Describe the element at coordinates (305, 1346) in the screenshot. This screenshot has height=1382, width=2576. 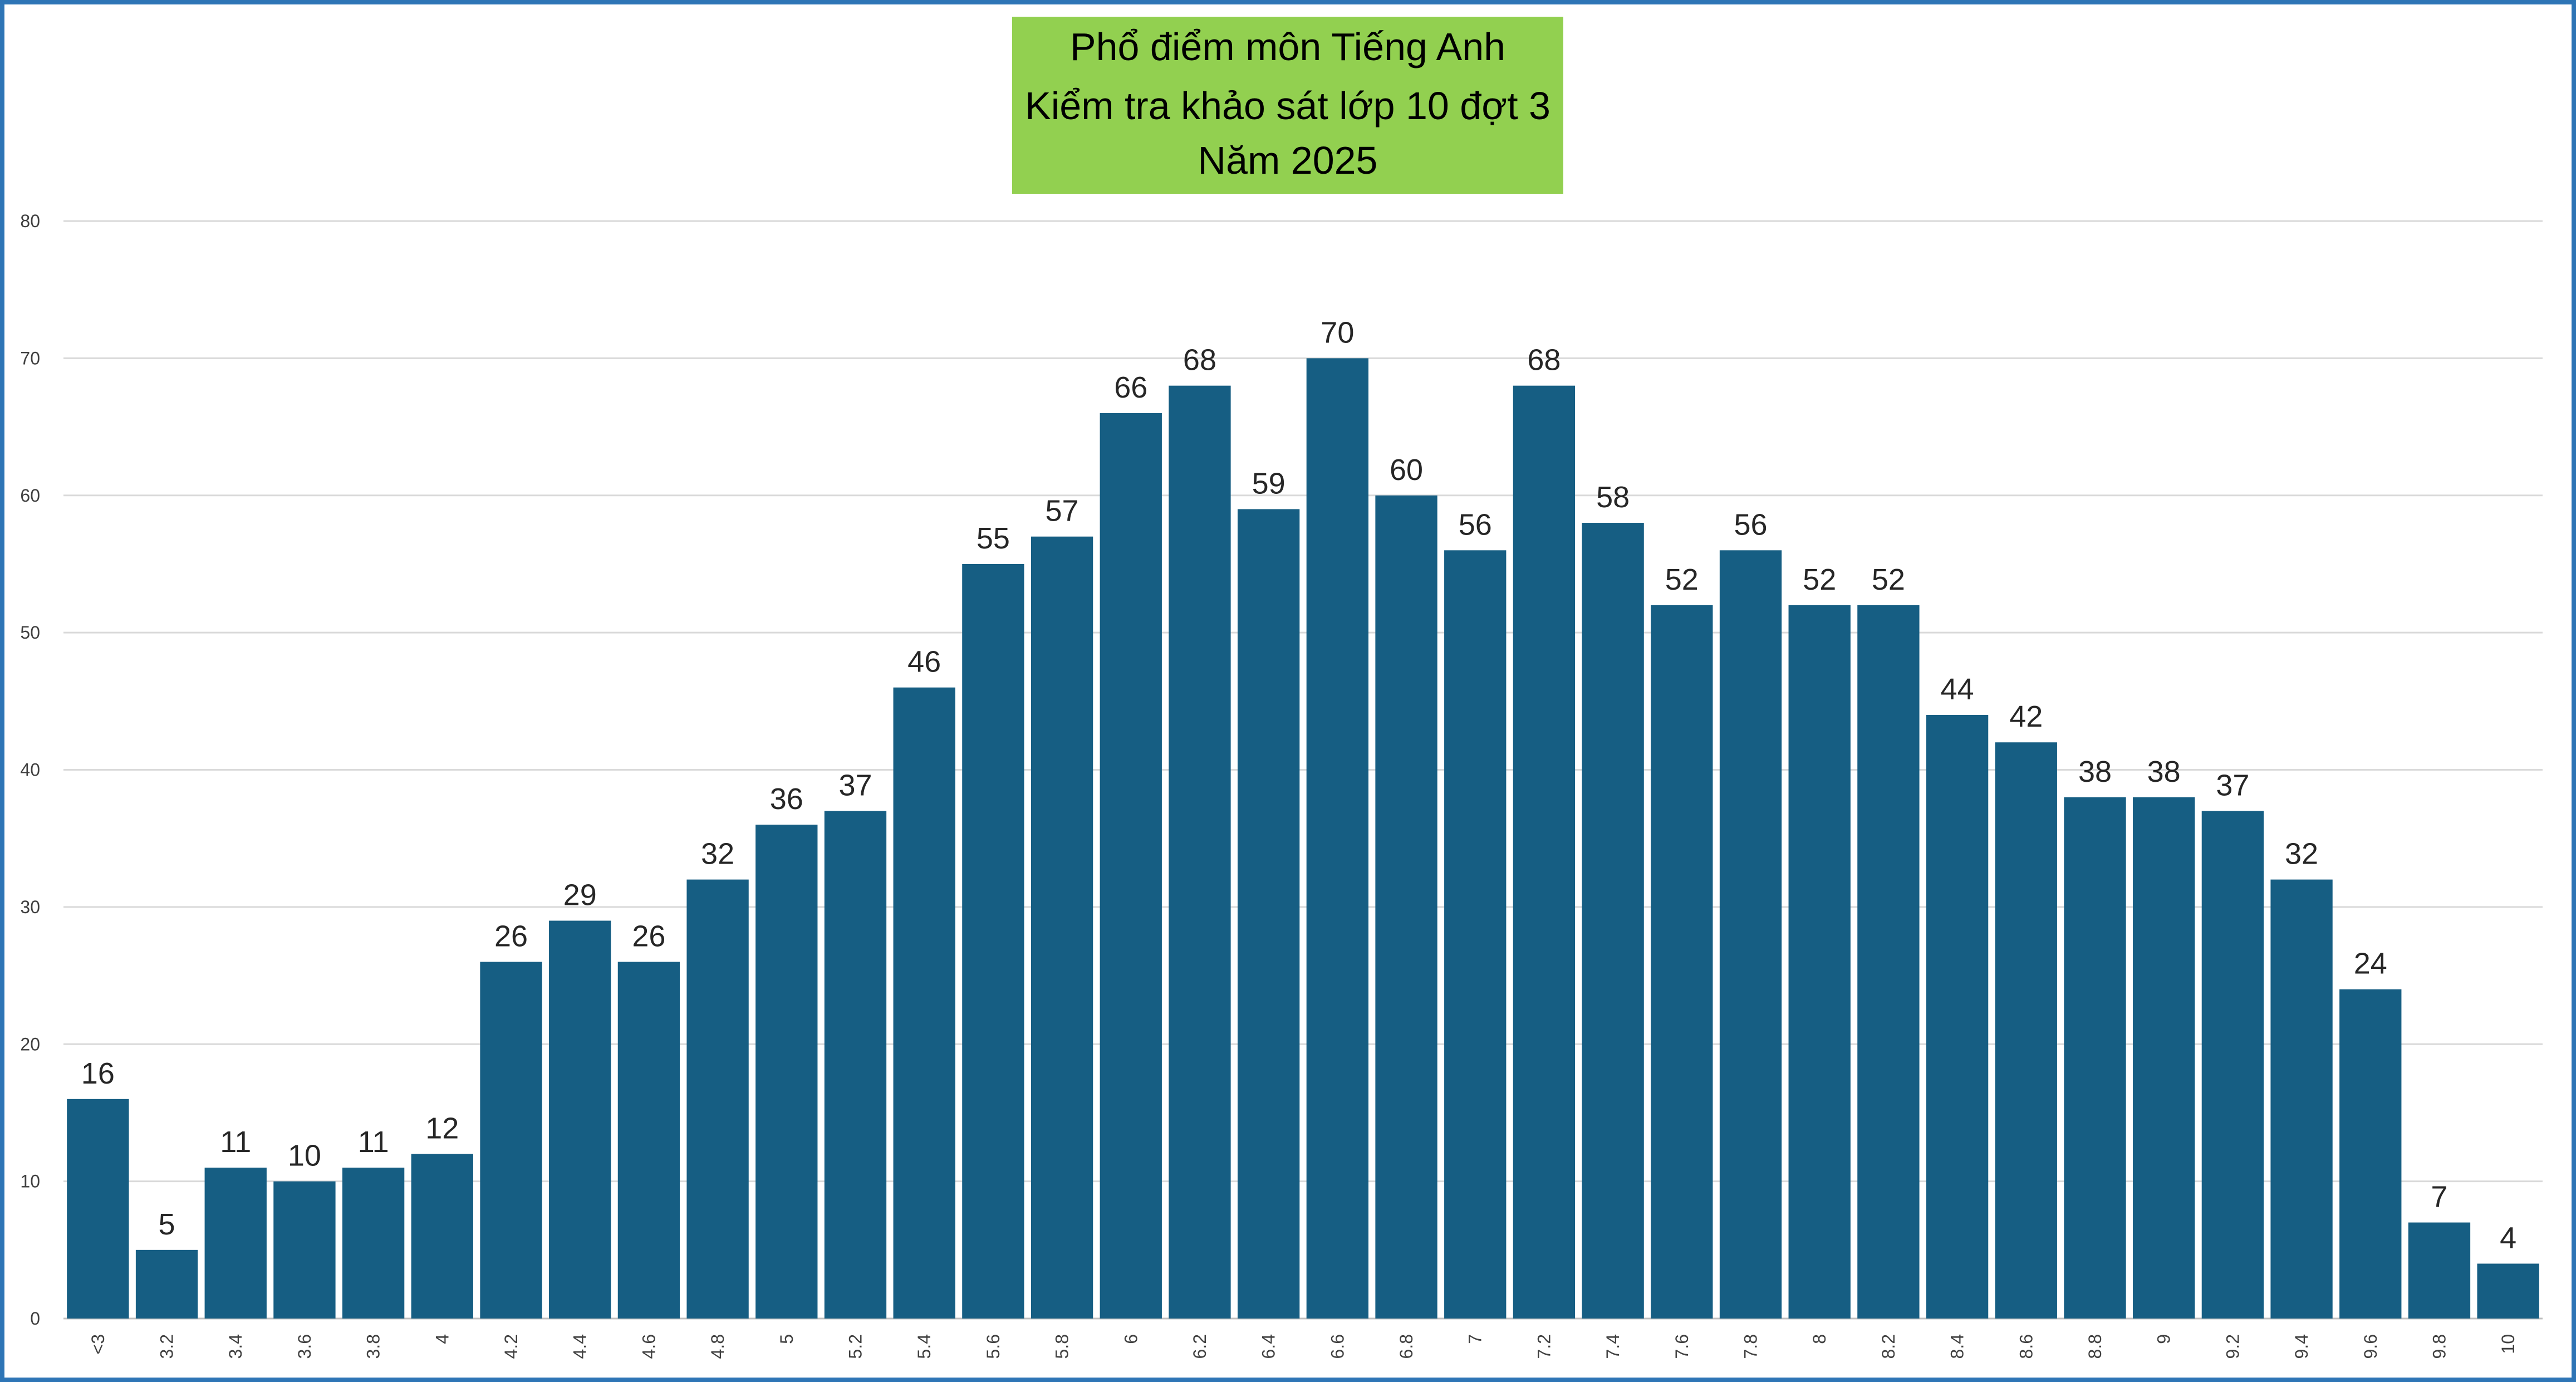
I see `x-tick-label: 3.6` at that location.